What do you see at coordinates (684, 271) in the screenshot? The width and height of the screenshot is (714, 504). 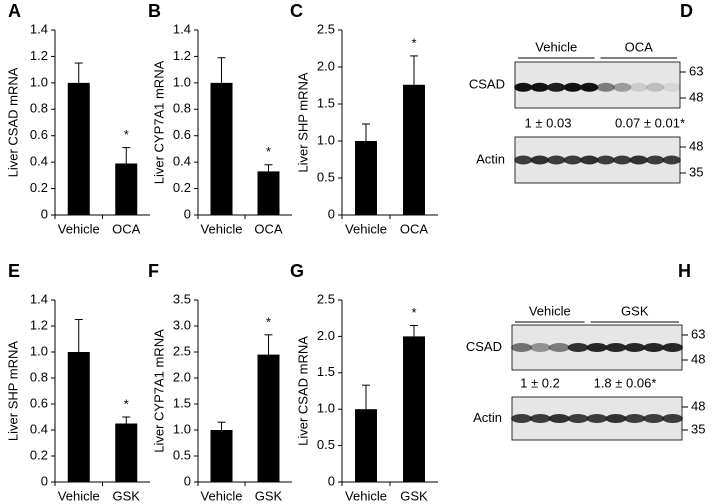 I see `panel-label: H` at bounding box center [684, 271].